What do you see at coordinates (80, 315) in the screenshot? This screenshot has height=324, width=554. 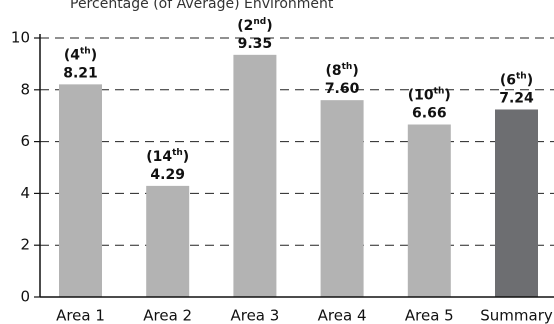 I see `x-category-label: Area 1` at bounding box center [80, 315].